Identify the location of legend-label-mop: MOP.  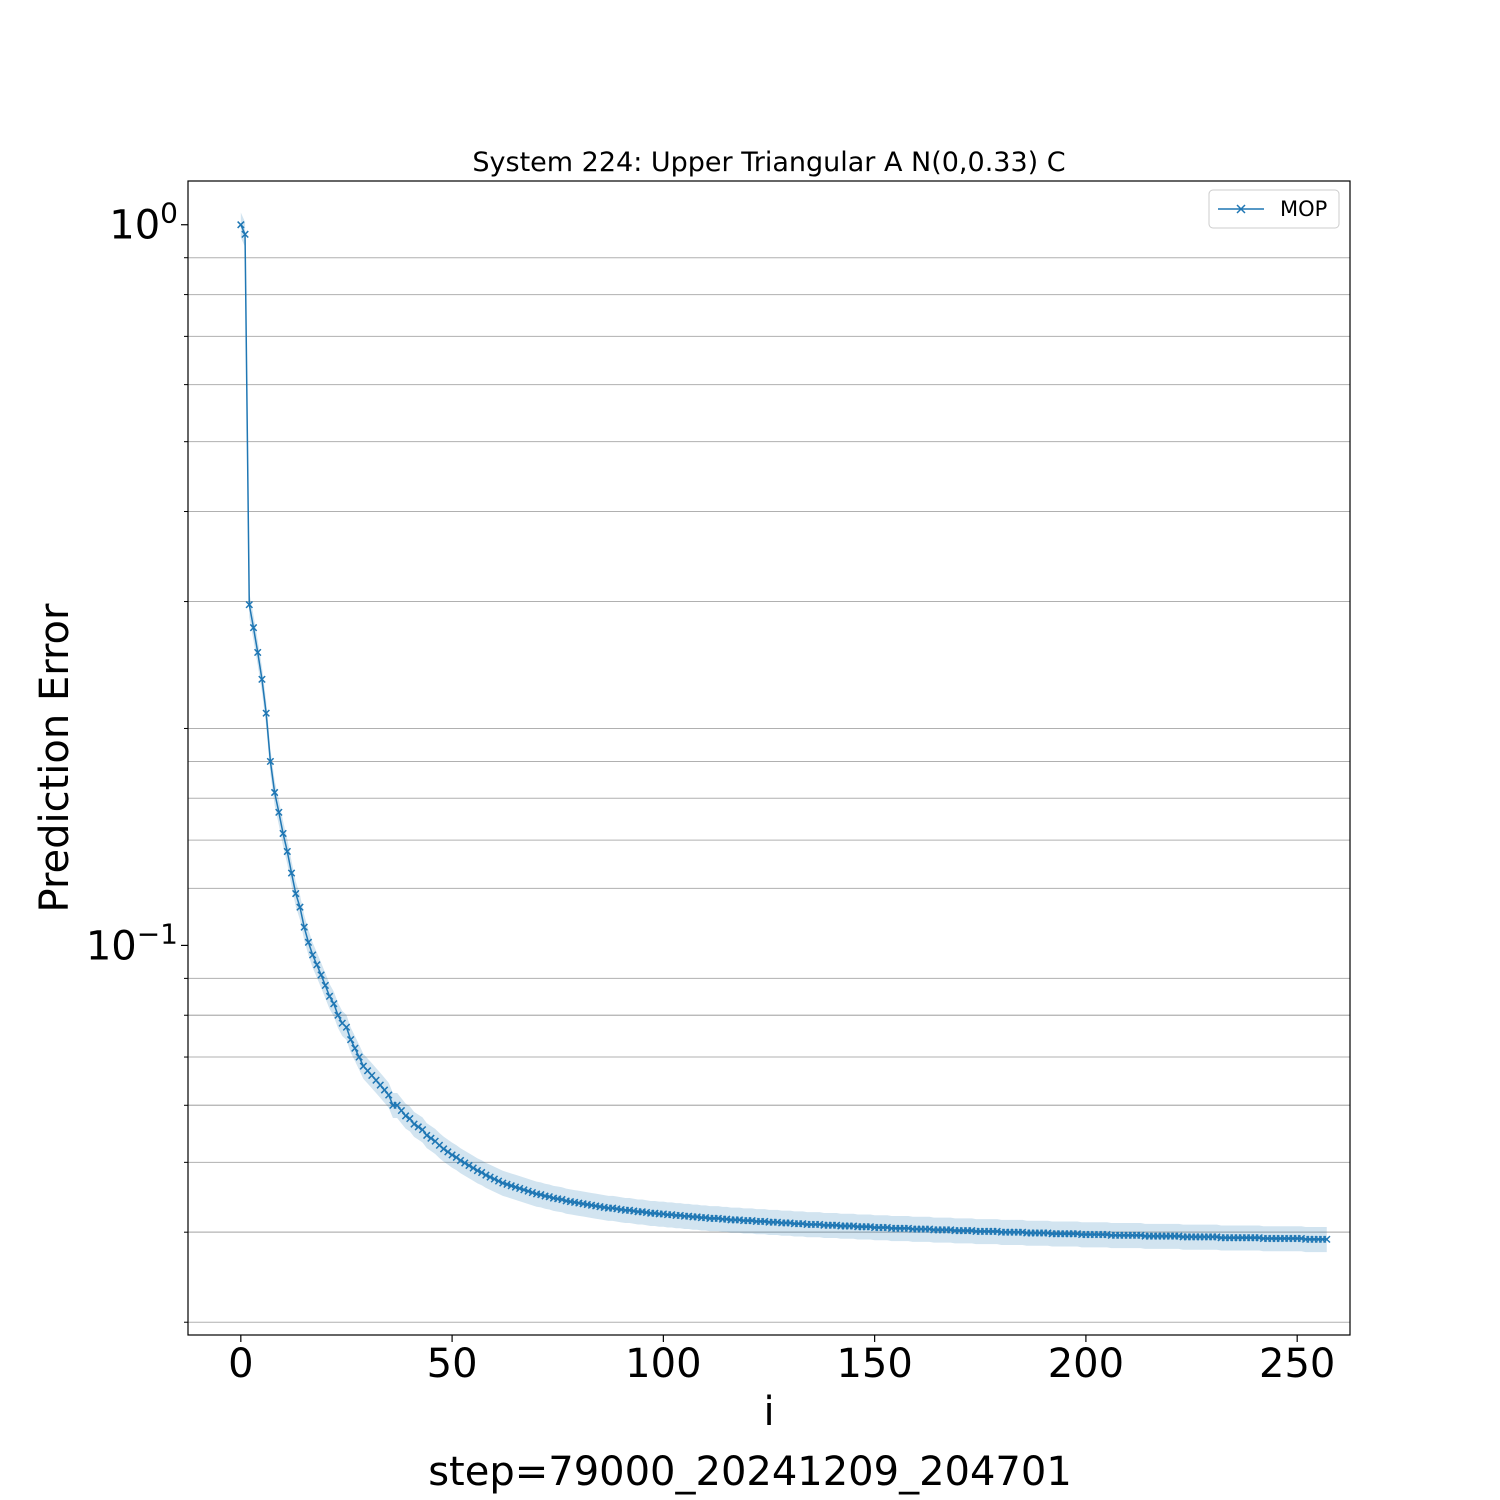
(1303, 209).